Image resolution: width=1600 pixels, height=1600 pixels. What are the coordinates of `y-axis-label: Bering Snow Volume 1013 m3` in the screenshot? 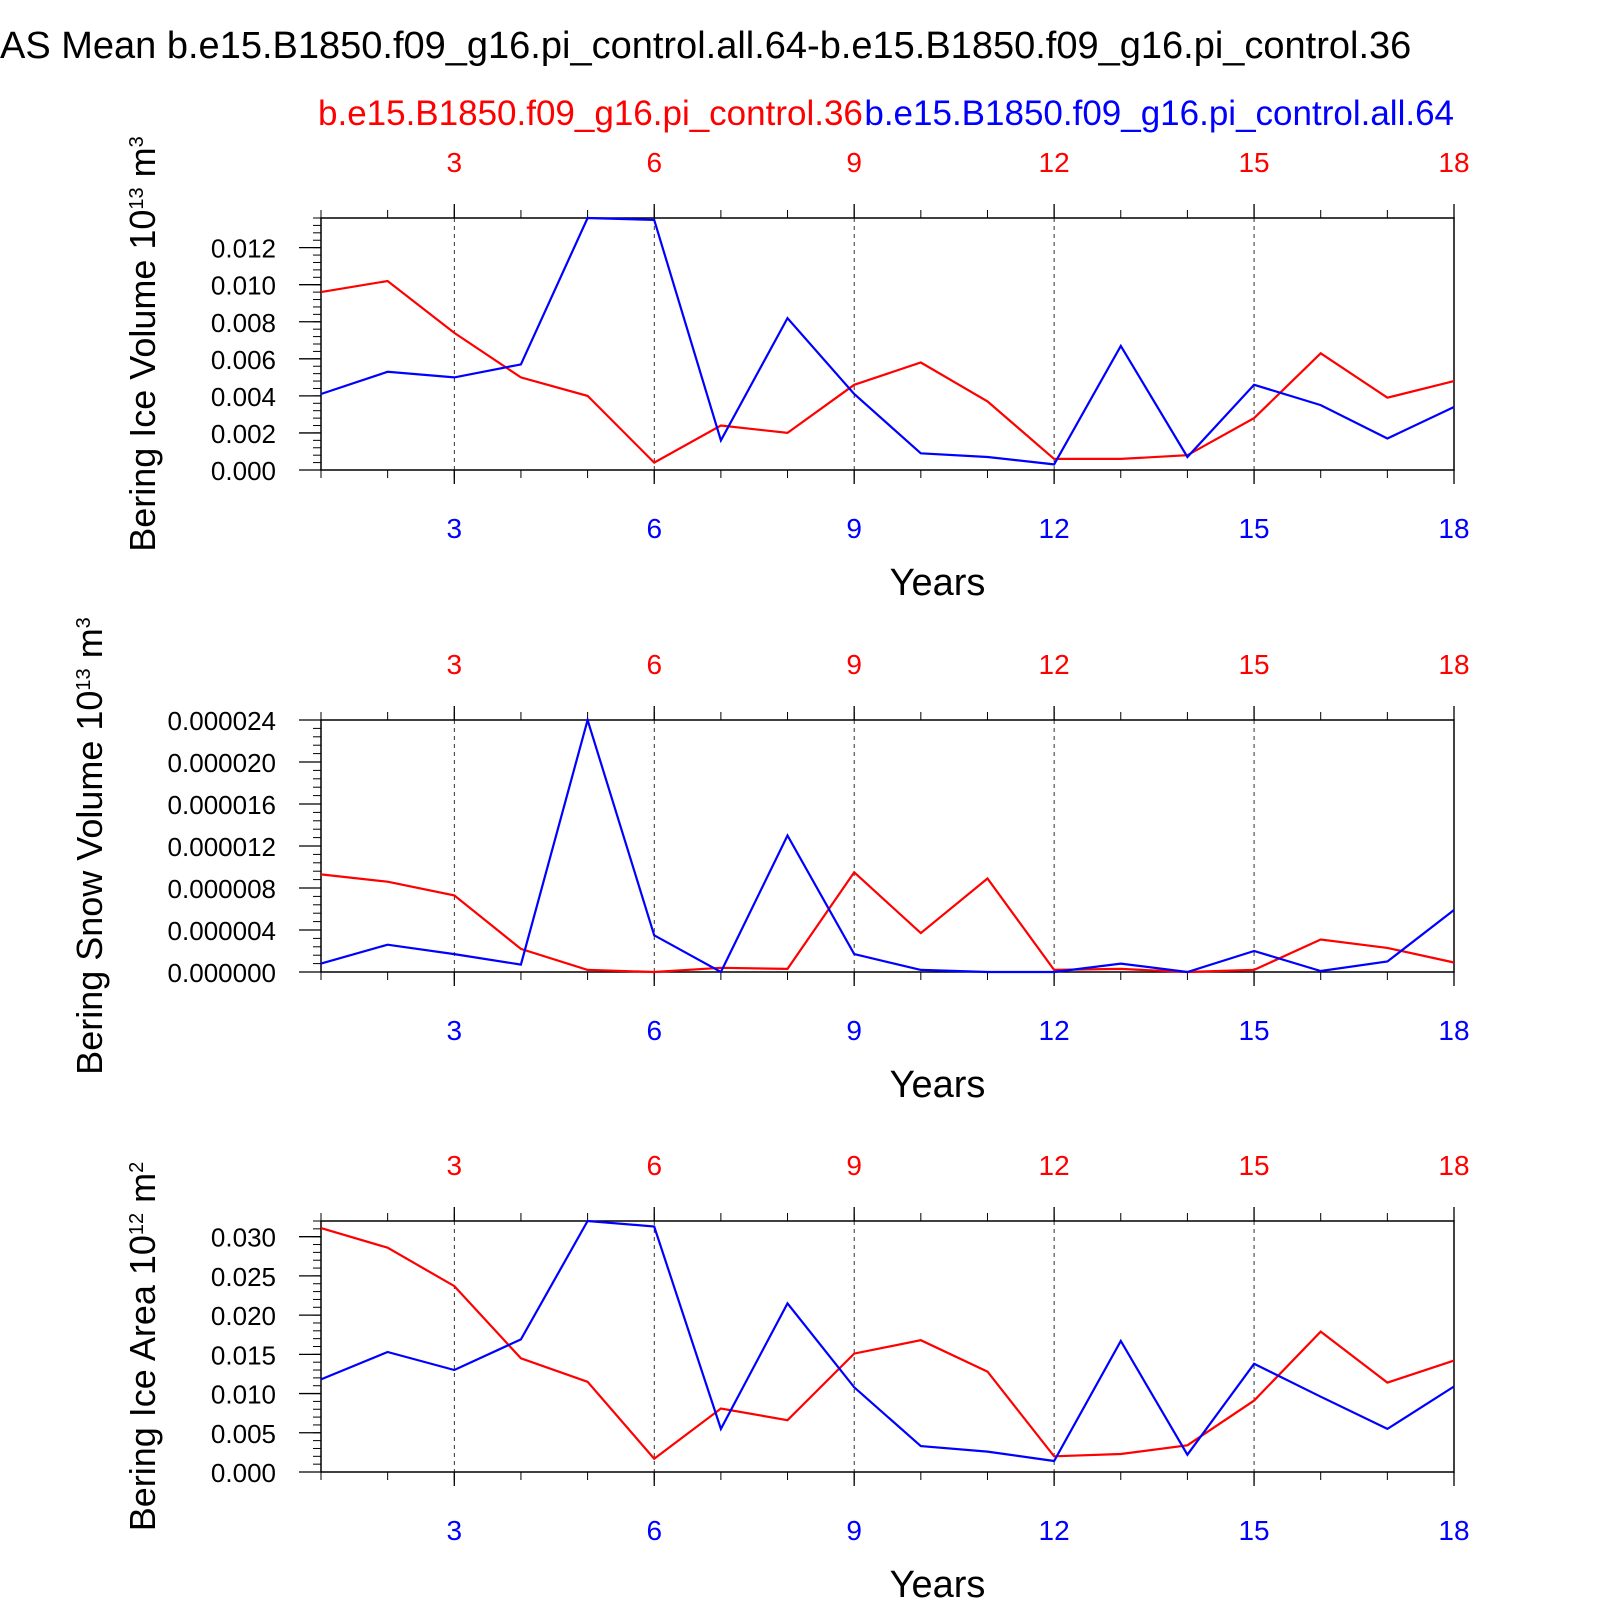 It's located at (89, 846).